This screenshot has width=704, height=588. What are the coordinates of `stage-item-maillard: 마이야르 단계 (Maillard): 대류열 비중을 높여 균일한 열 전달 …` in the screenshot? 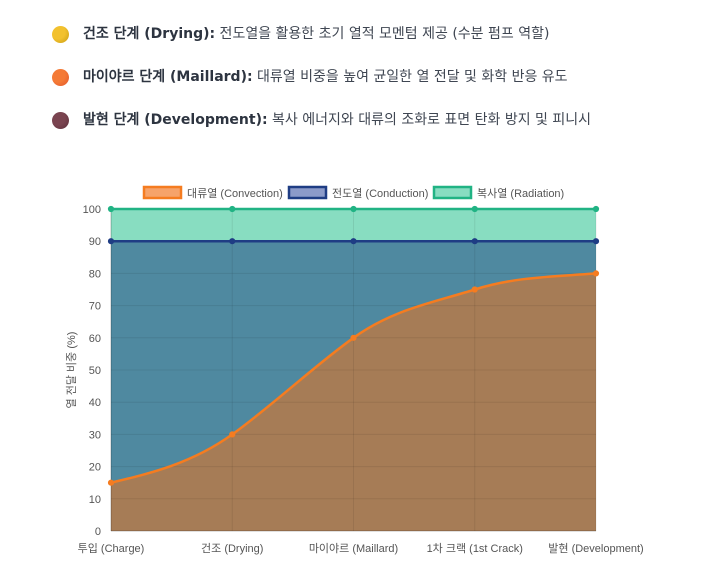 It's located at (310, 77).